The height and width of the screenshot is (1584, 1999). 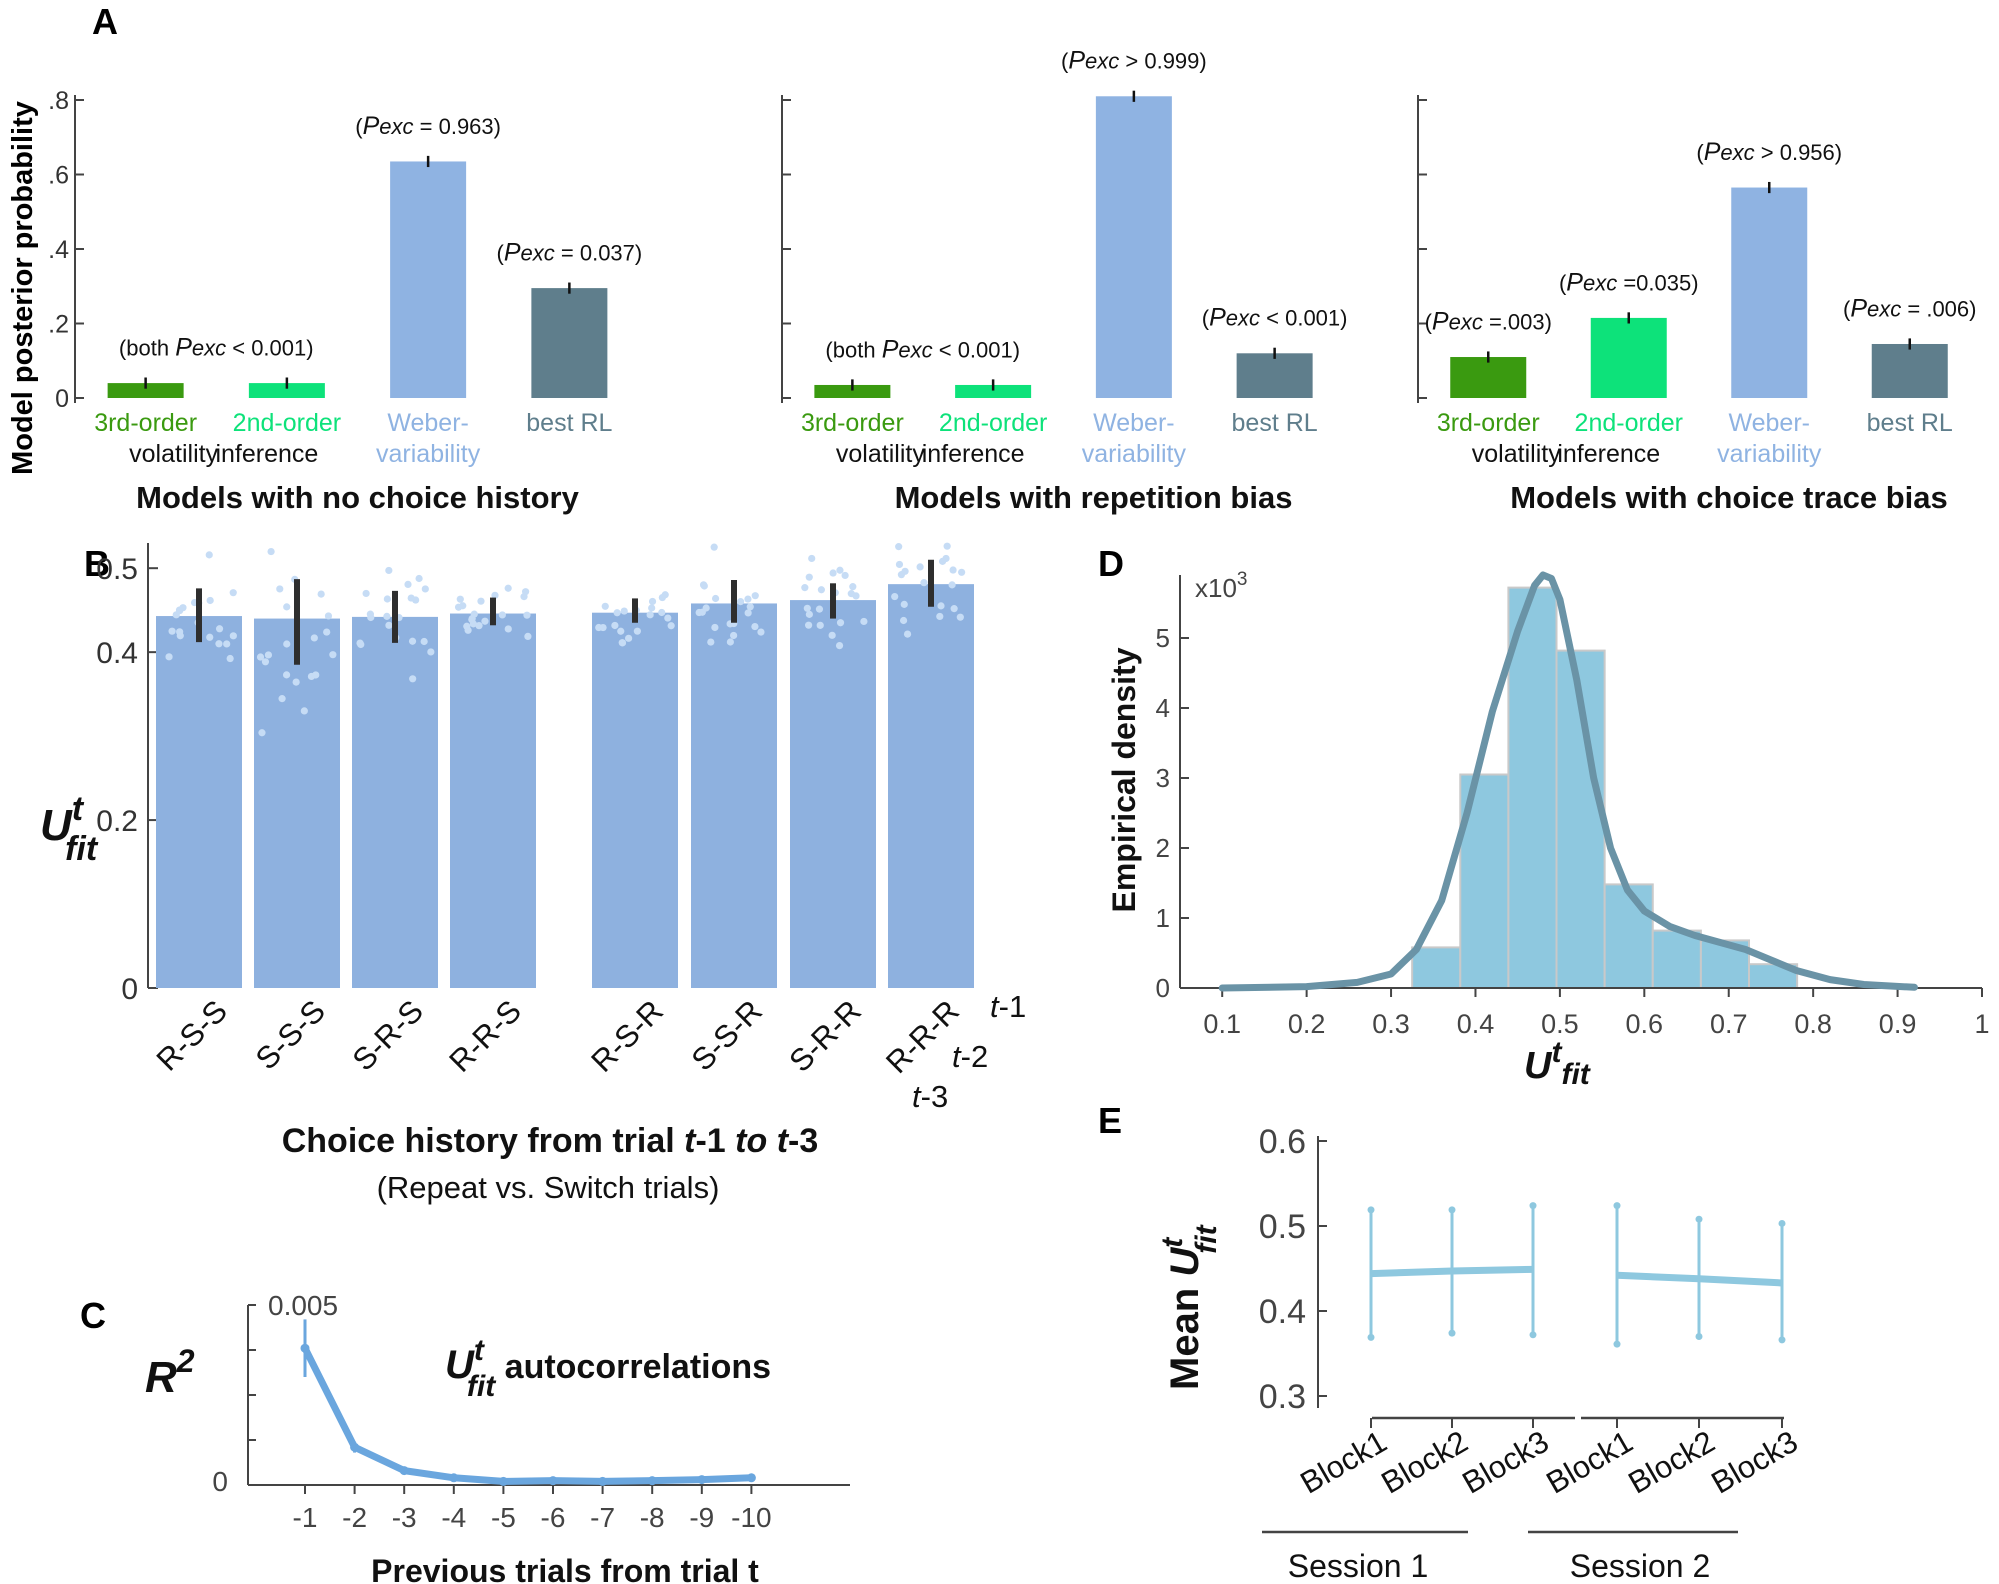 I want to click on x-tick-label: 0.2, so click(x=1307, y=1024).